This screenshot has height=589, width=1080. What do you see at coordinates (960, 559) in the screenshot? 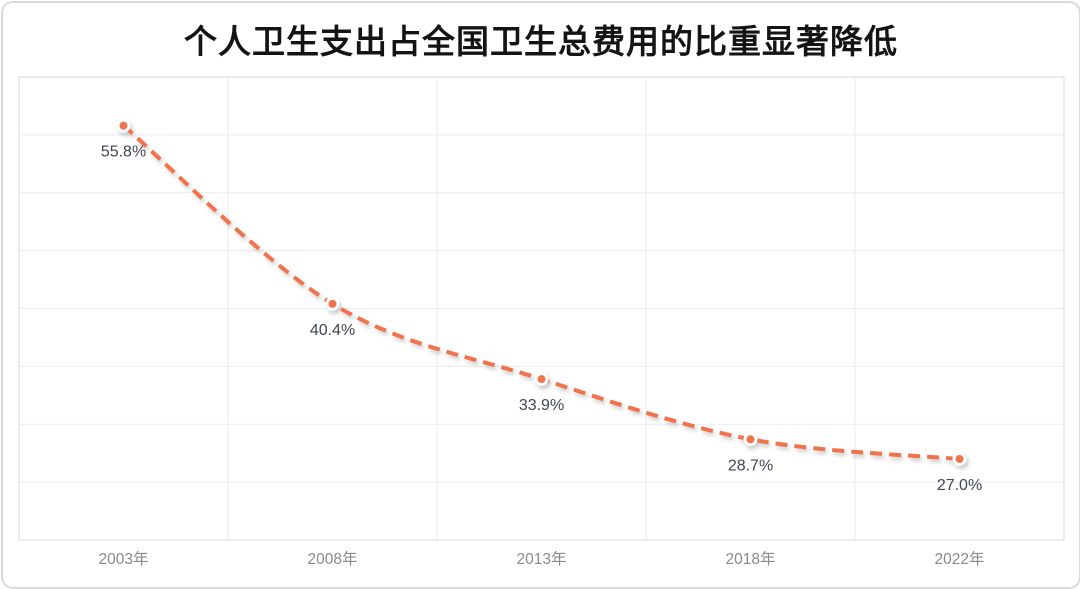
I see `x-axis-label: 2022年` at bounding box center [960, 559].